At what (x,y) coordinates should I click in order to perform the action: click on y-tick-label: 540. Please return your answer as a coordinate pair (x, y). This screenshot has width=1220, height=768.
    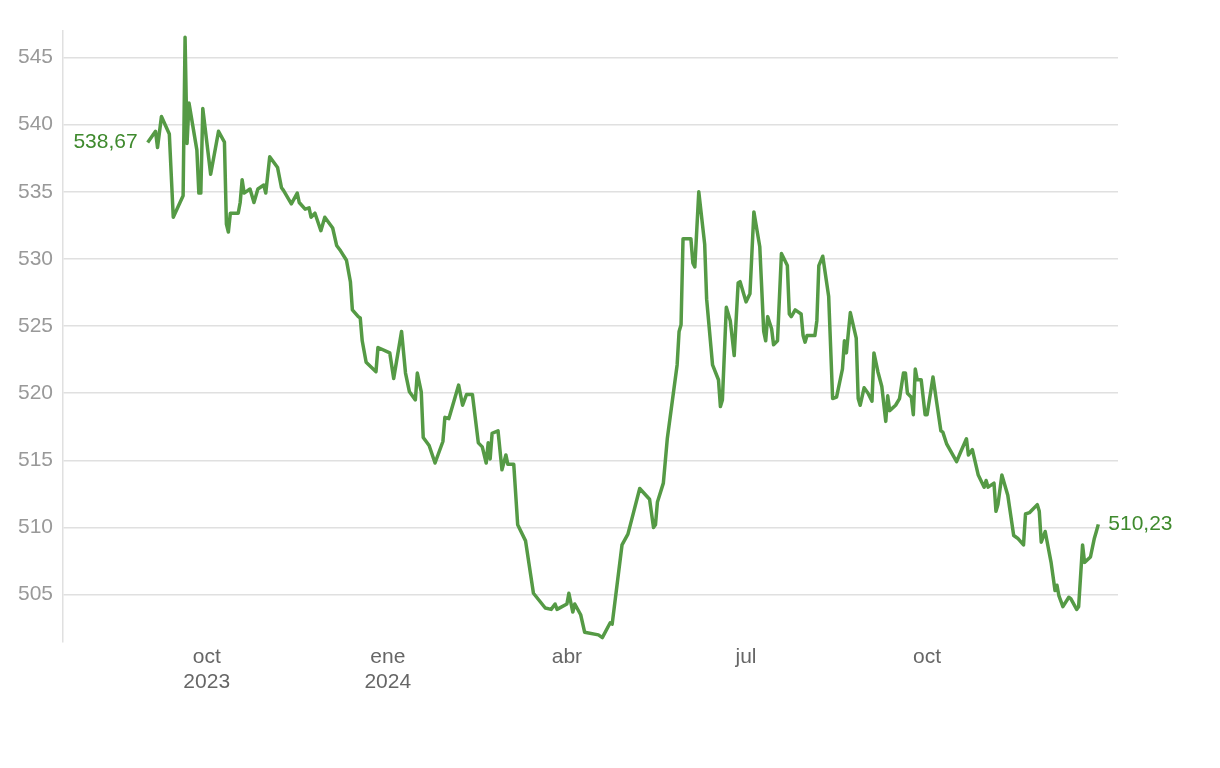
    Looking at the image, I should click on (35, 123).